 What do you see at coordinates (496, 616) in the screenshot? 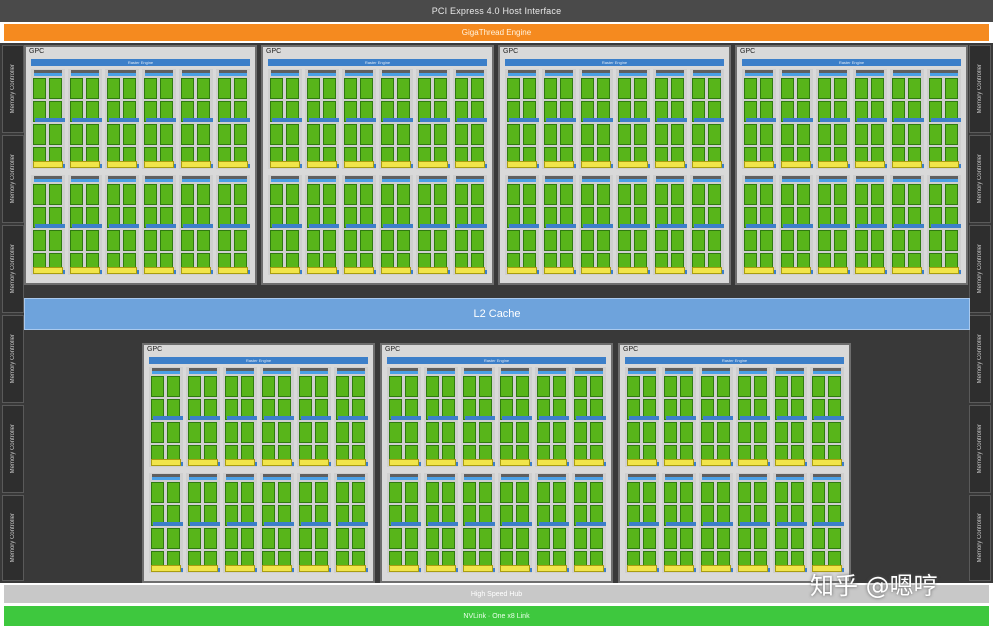
I see `nvlink-bar: NVLink · One x8 Link` at bounding box center [496, 616].